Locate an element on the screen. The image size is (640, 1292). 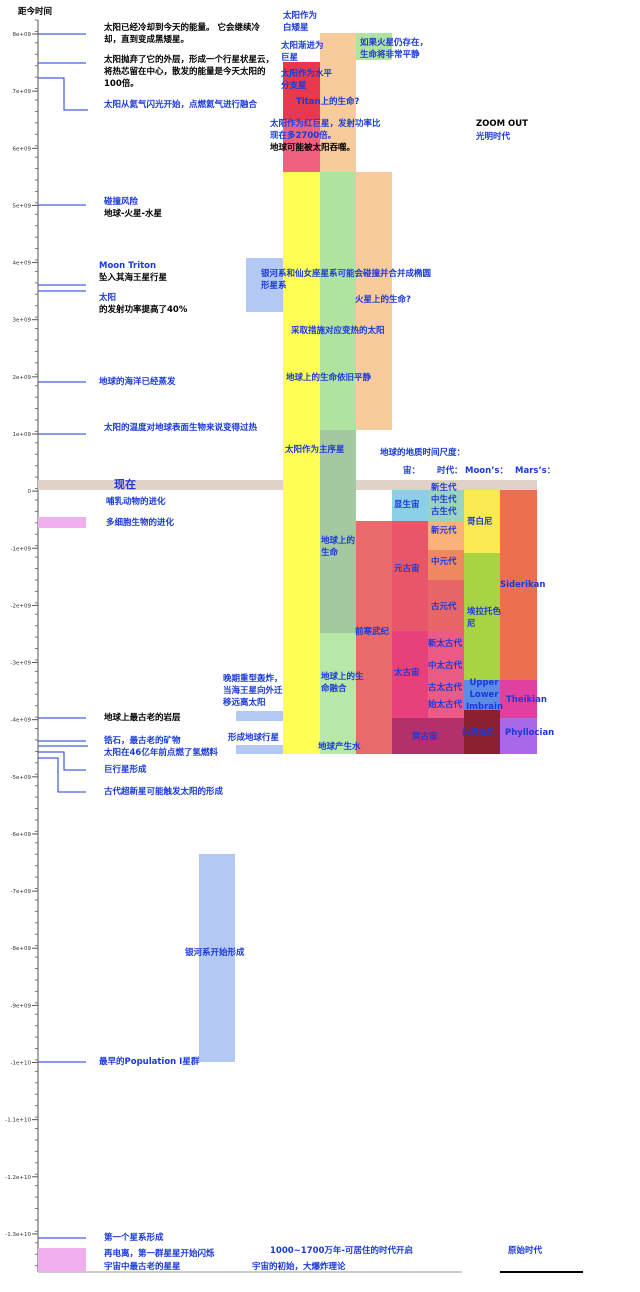
era: 始太古代 is located at coordinates (445, 705).